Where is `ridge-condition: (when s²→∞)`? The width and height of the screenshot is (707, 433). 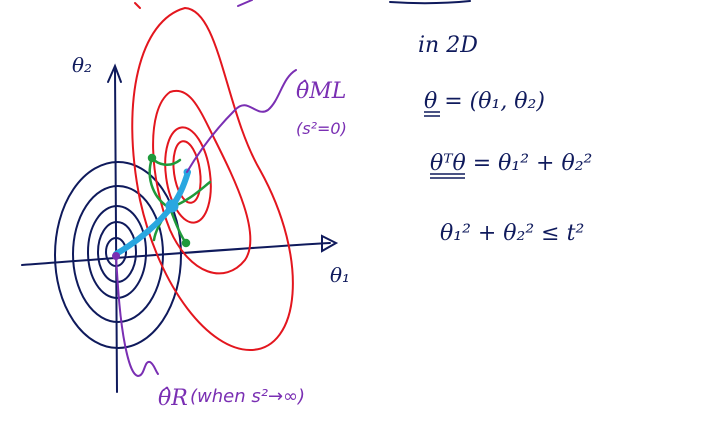
ridge-condition: (when s²→∞) is located at coordinates (247, 396).